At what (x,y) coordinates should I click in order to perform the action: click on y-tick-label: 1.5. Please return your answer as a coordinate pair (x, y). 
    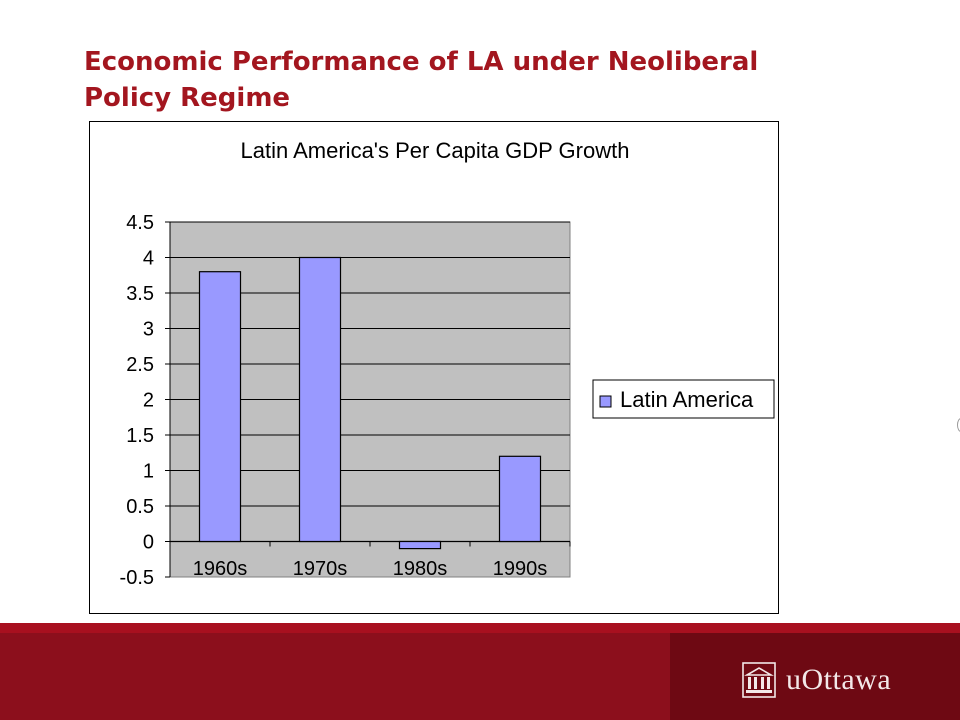
    Looking at the image, I should click on (140, 436).